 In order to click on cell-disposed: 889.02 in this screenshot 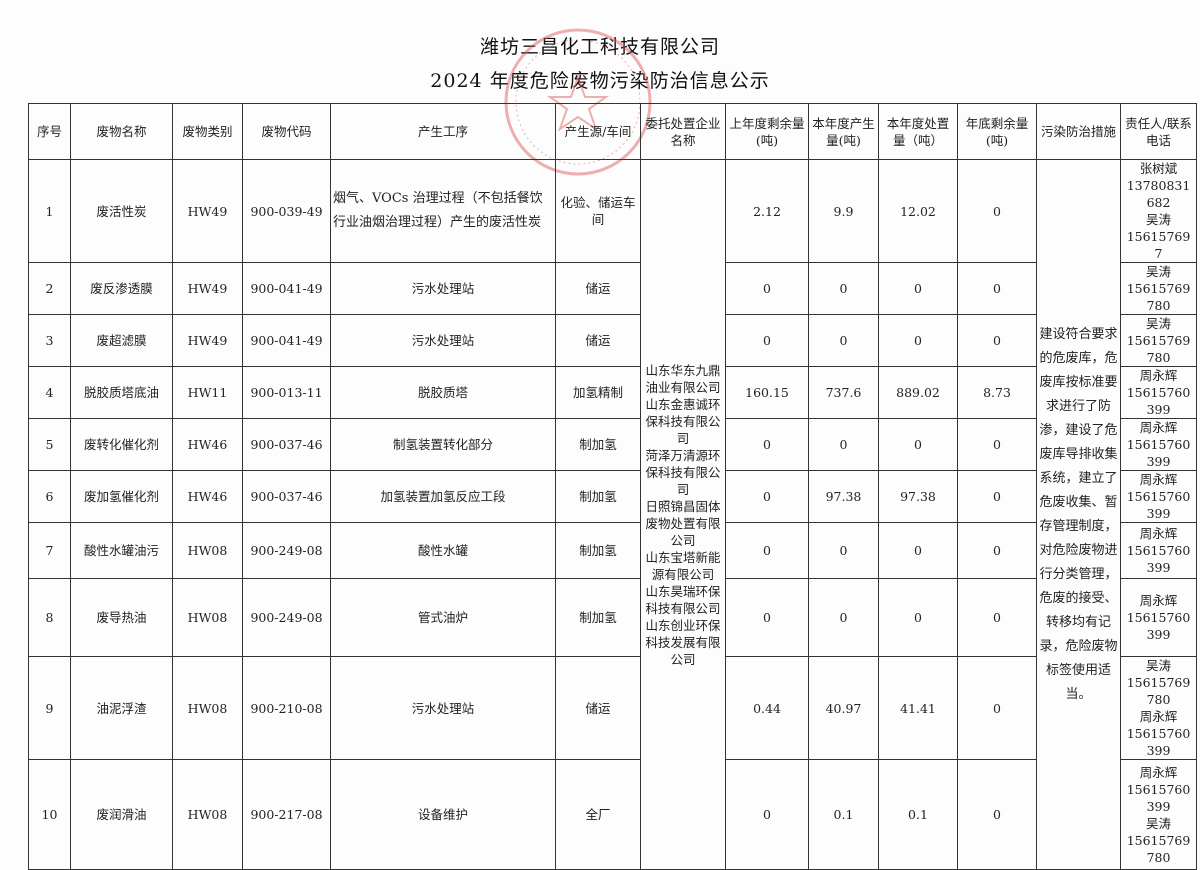, I will do `click(918, 392)`.